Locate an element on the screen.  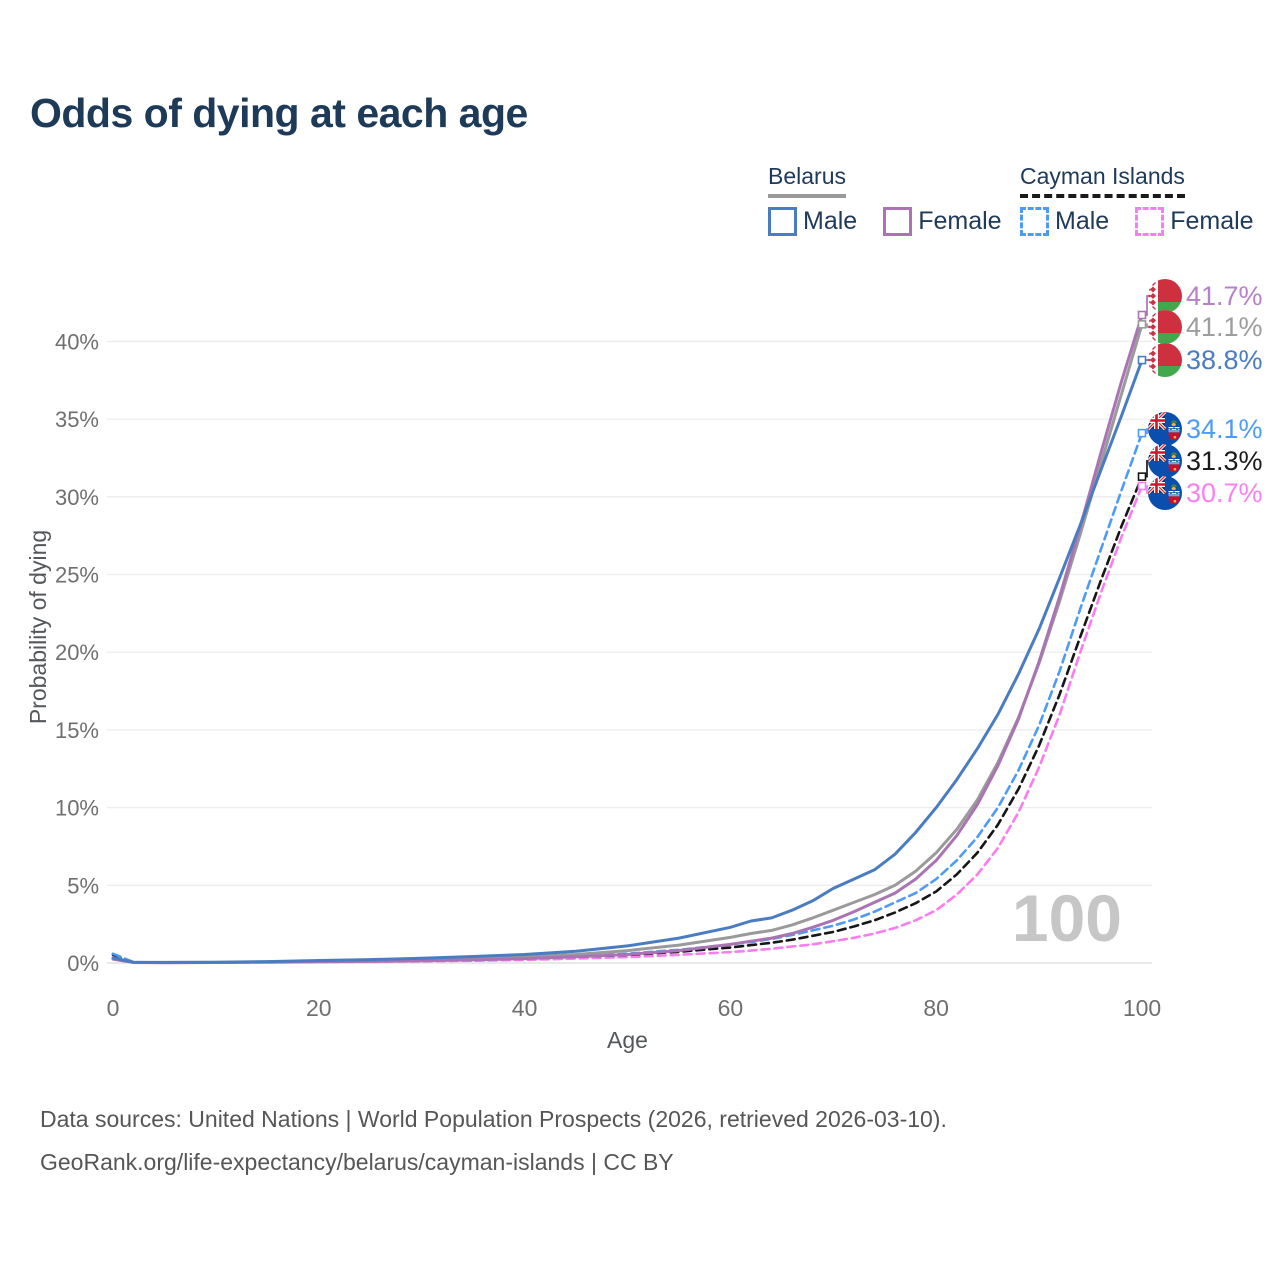
legend-key-belarus-female-icon is located at coordinates (898, 221).